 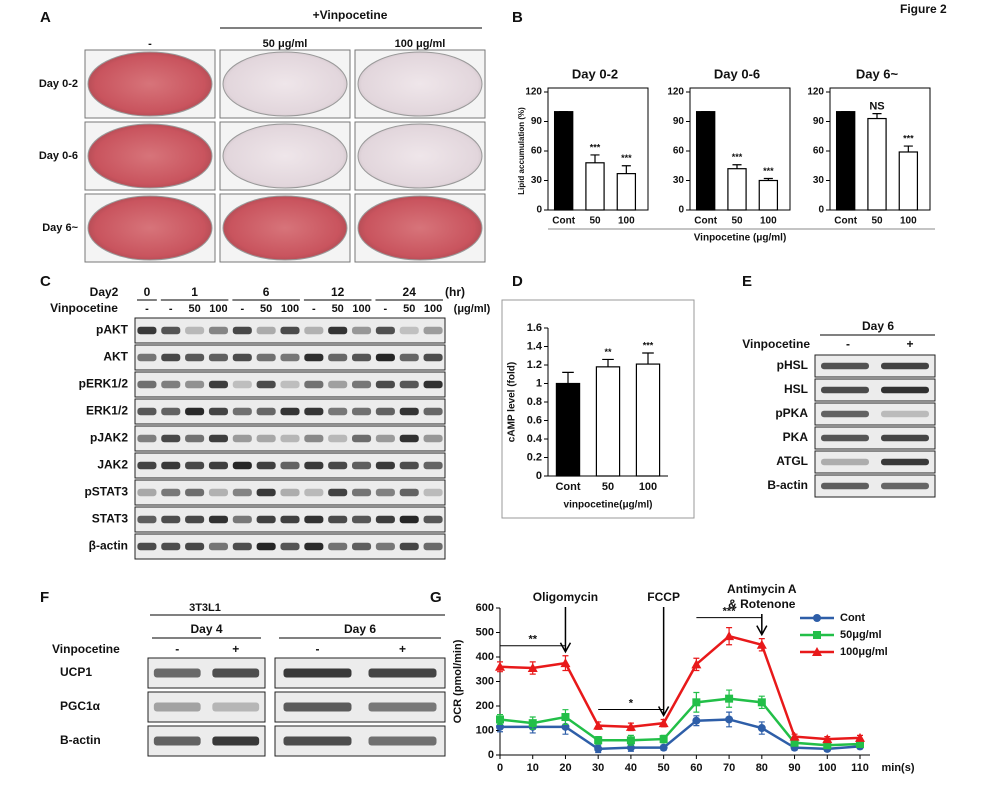 What do you see at coordinates (60, 228) in the screenshot?
I see `row-label: Day 6~` at bounding box center [60, 228].